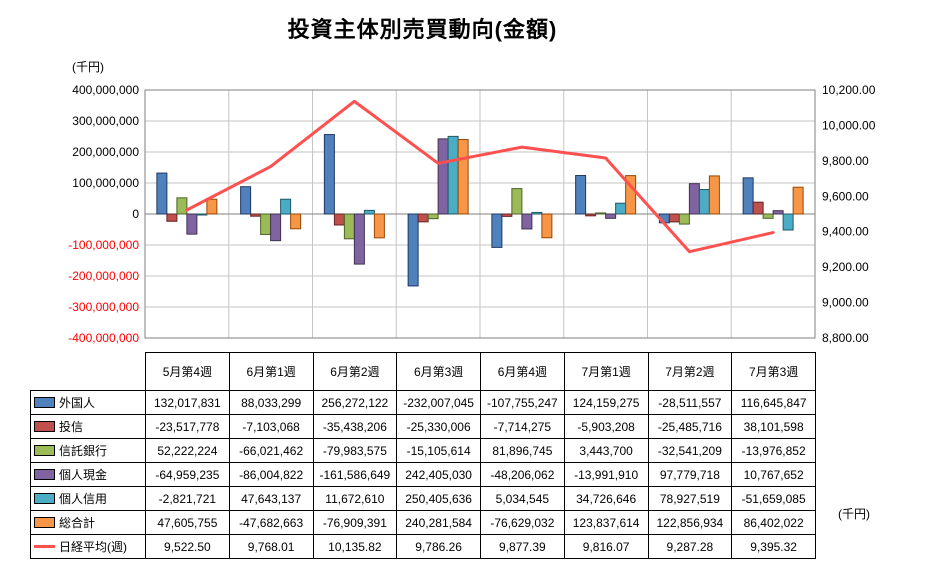  Describe the element at coordinates (690, 498) in the screenshot. I see `value-cell: 78,927,519` at that location.